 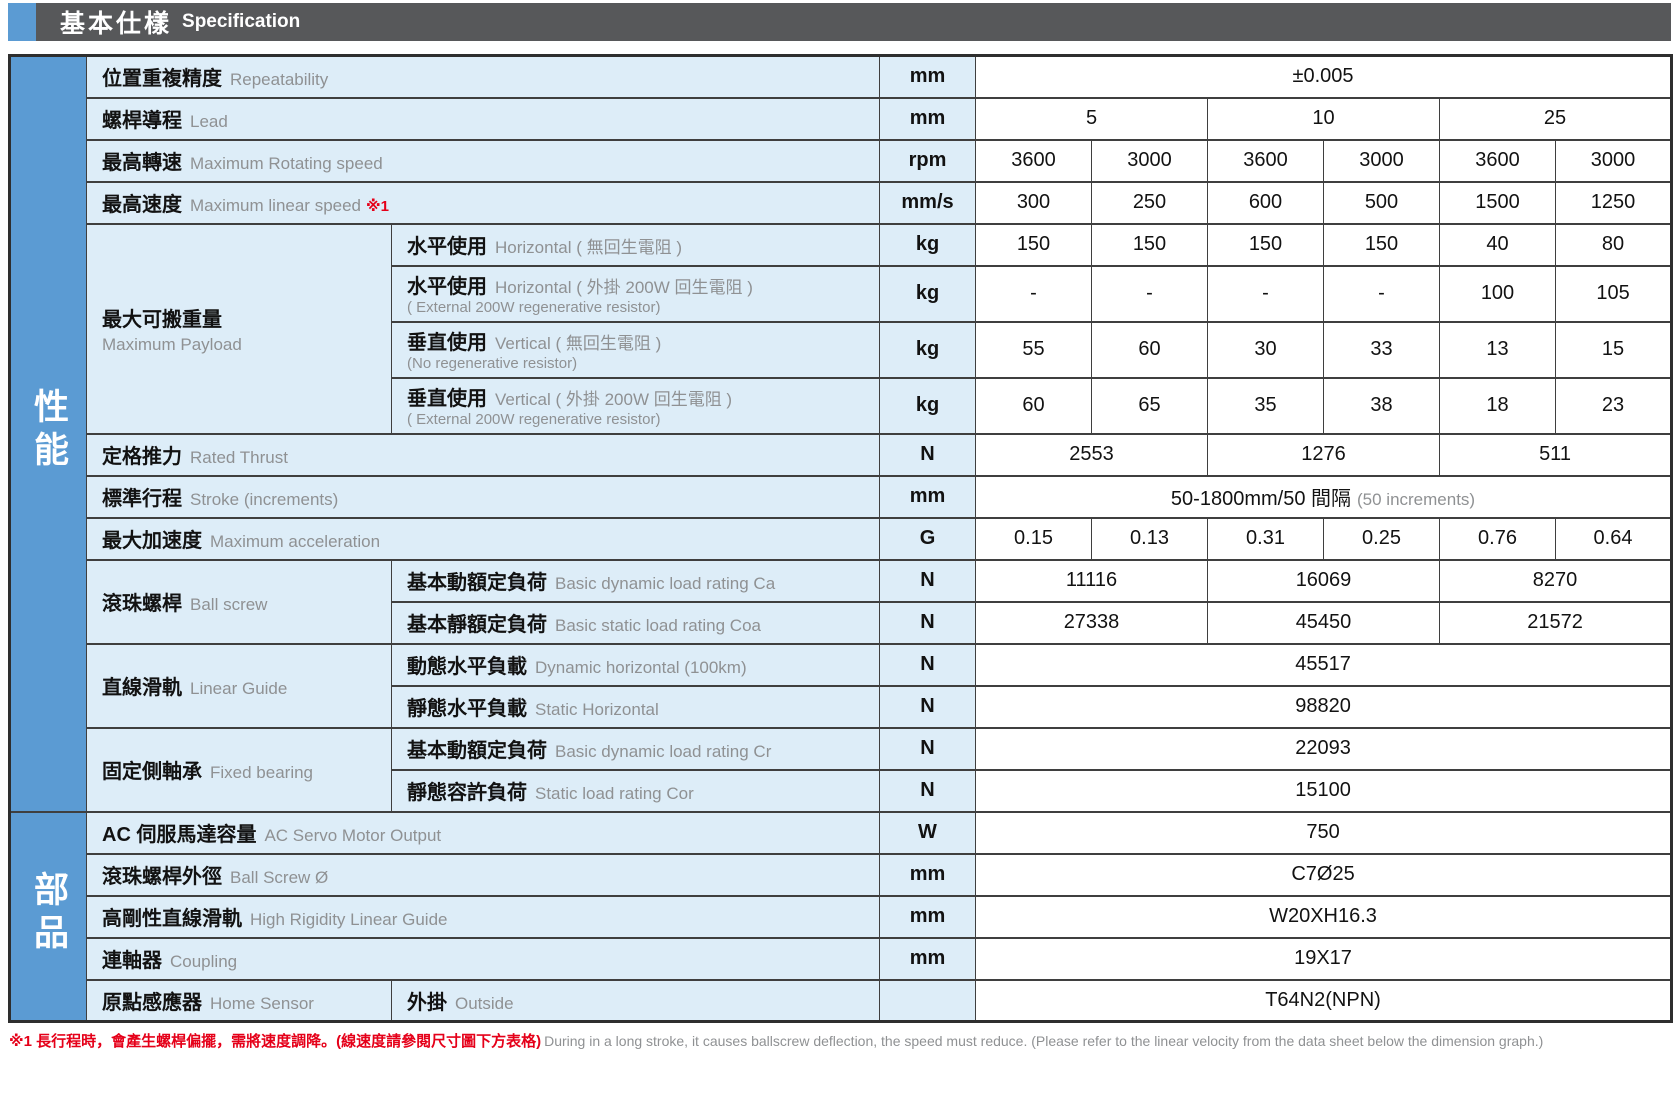 I want to click on value-cell: 98820, so click(x=1323, y=706).